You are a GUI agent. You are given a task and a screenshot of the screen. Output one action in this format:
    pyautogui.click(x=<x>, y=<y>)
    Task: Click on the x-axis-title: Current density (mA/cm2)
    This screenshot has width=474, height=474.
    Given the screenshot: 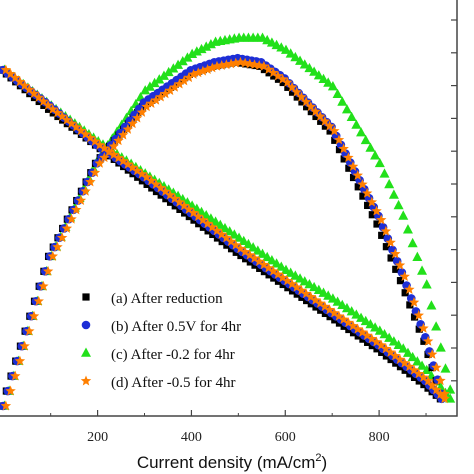 What is the action you would take?
    pyautogui.click(x=232, y=462)
    